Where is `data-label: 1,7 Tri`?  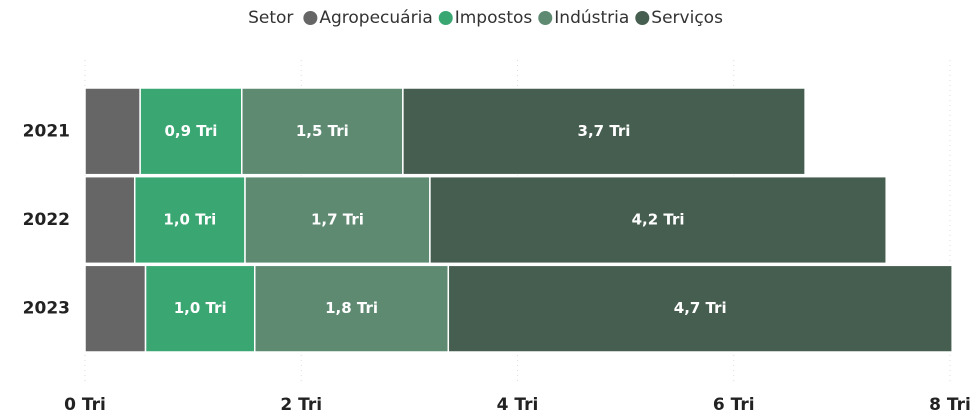
data-label: 1,7 Tri is located at coordinates (337, 220).